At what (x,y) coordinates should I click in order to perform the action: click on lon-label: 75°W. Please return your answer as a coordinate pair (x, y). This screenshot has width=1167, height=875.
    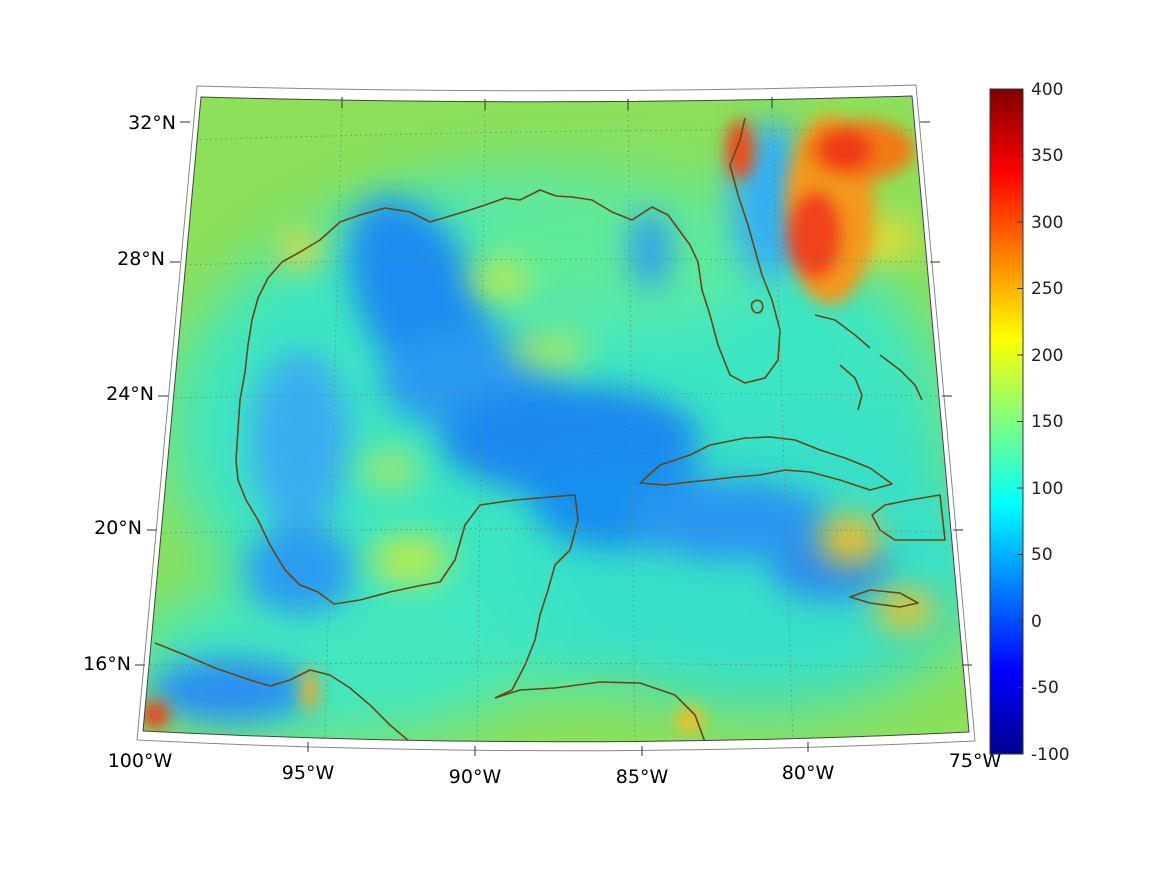
    Looking at the image, I should click on (975, 761).